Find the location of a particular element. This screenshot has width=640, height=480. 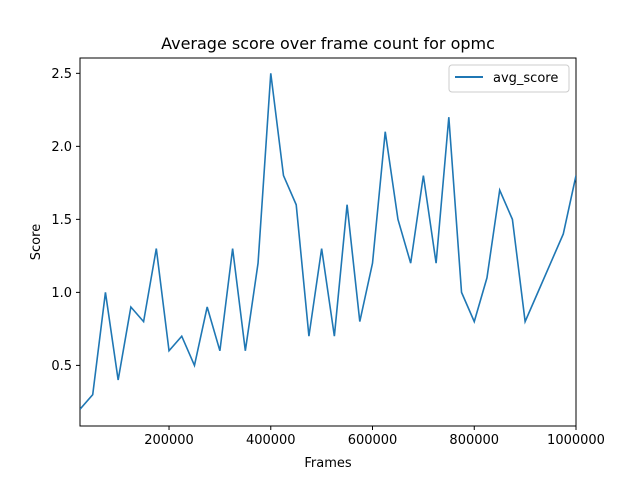

y-axis-label: Score is located at coordinates (36, 242).